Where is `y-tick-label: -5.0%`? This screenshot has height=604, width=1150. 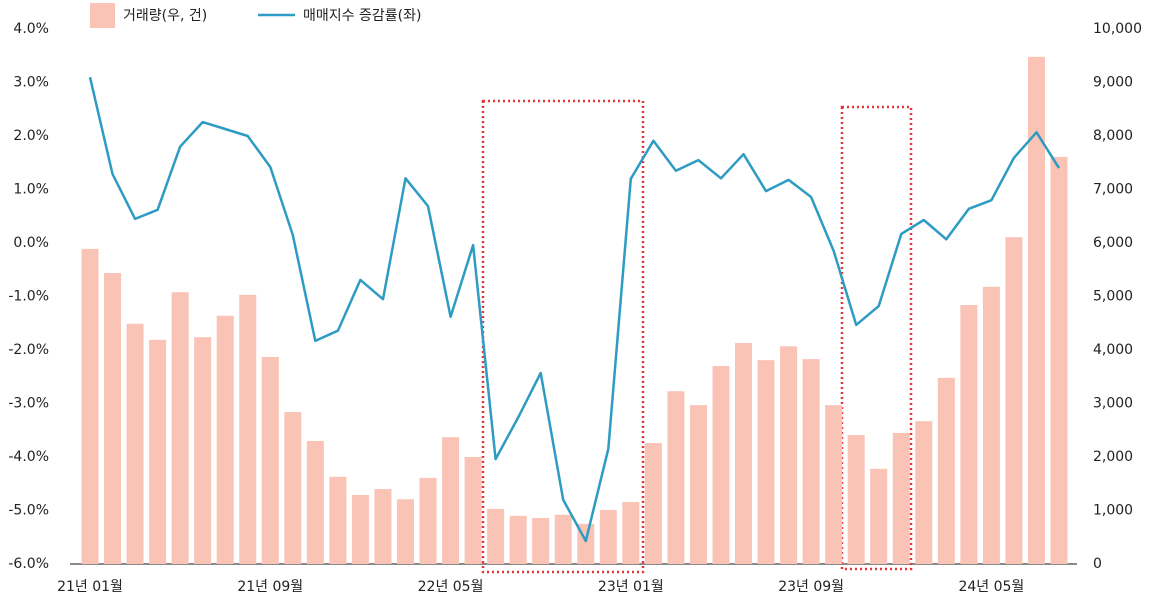
y-tick-label: -5.0% is located at coordinates (28, 511).